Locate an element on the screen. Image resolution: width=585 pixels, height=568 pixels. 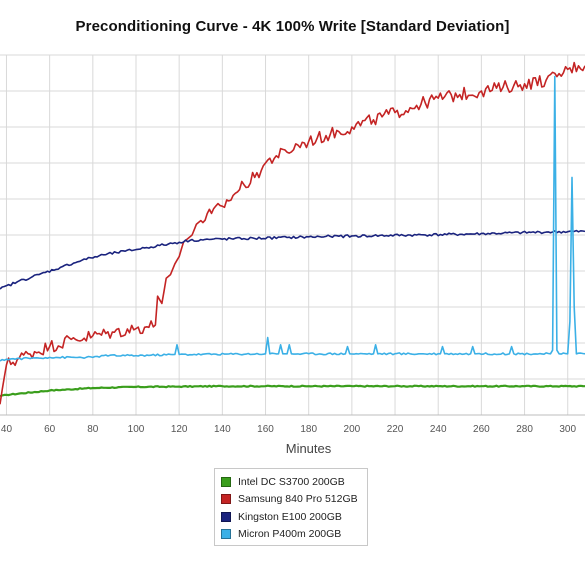
legend-item-0: Intel DC S3700 200GB is located at coordinates (294, 482).